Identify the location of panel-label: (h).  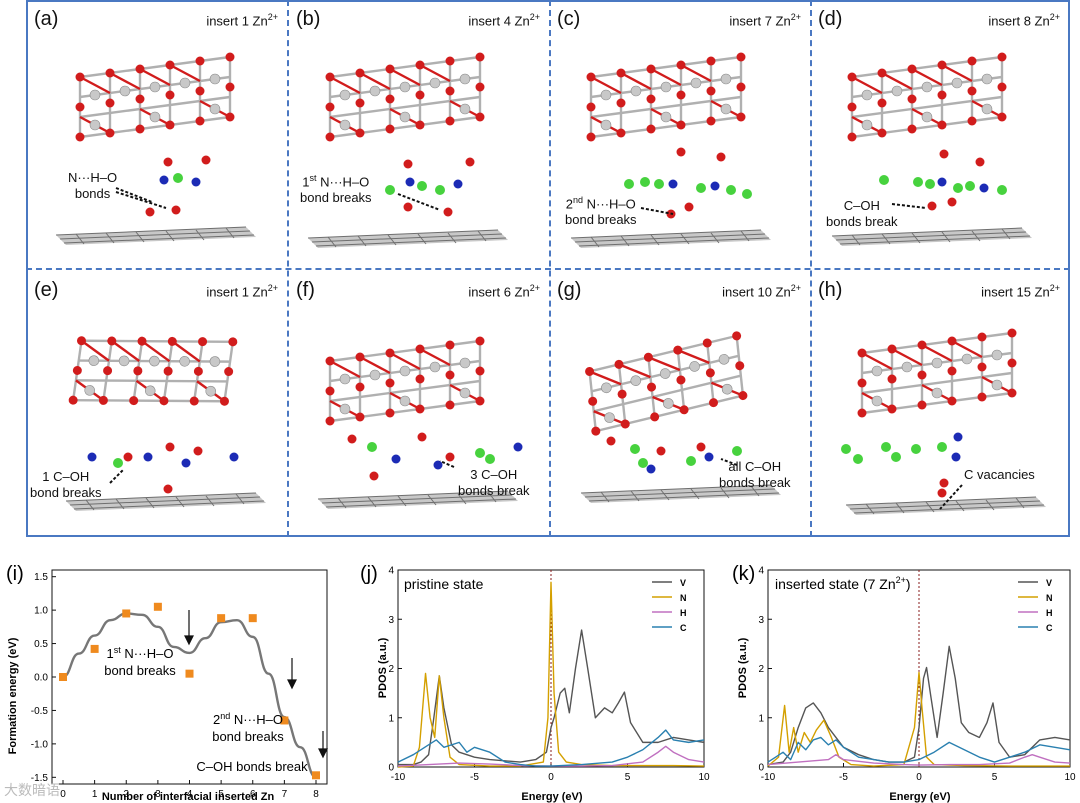
(830, 290).